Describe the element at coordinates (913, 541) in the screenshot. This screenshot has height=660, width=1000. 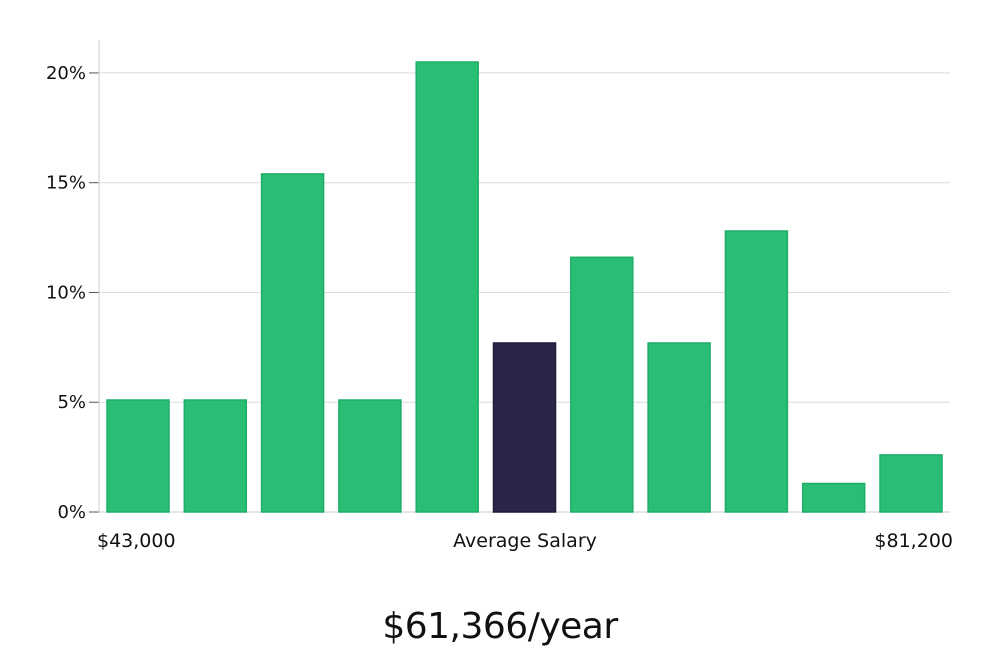
I see `x-max-label: $81,200` at that location.